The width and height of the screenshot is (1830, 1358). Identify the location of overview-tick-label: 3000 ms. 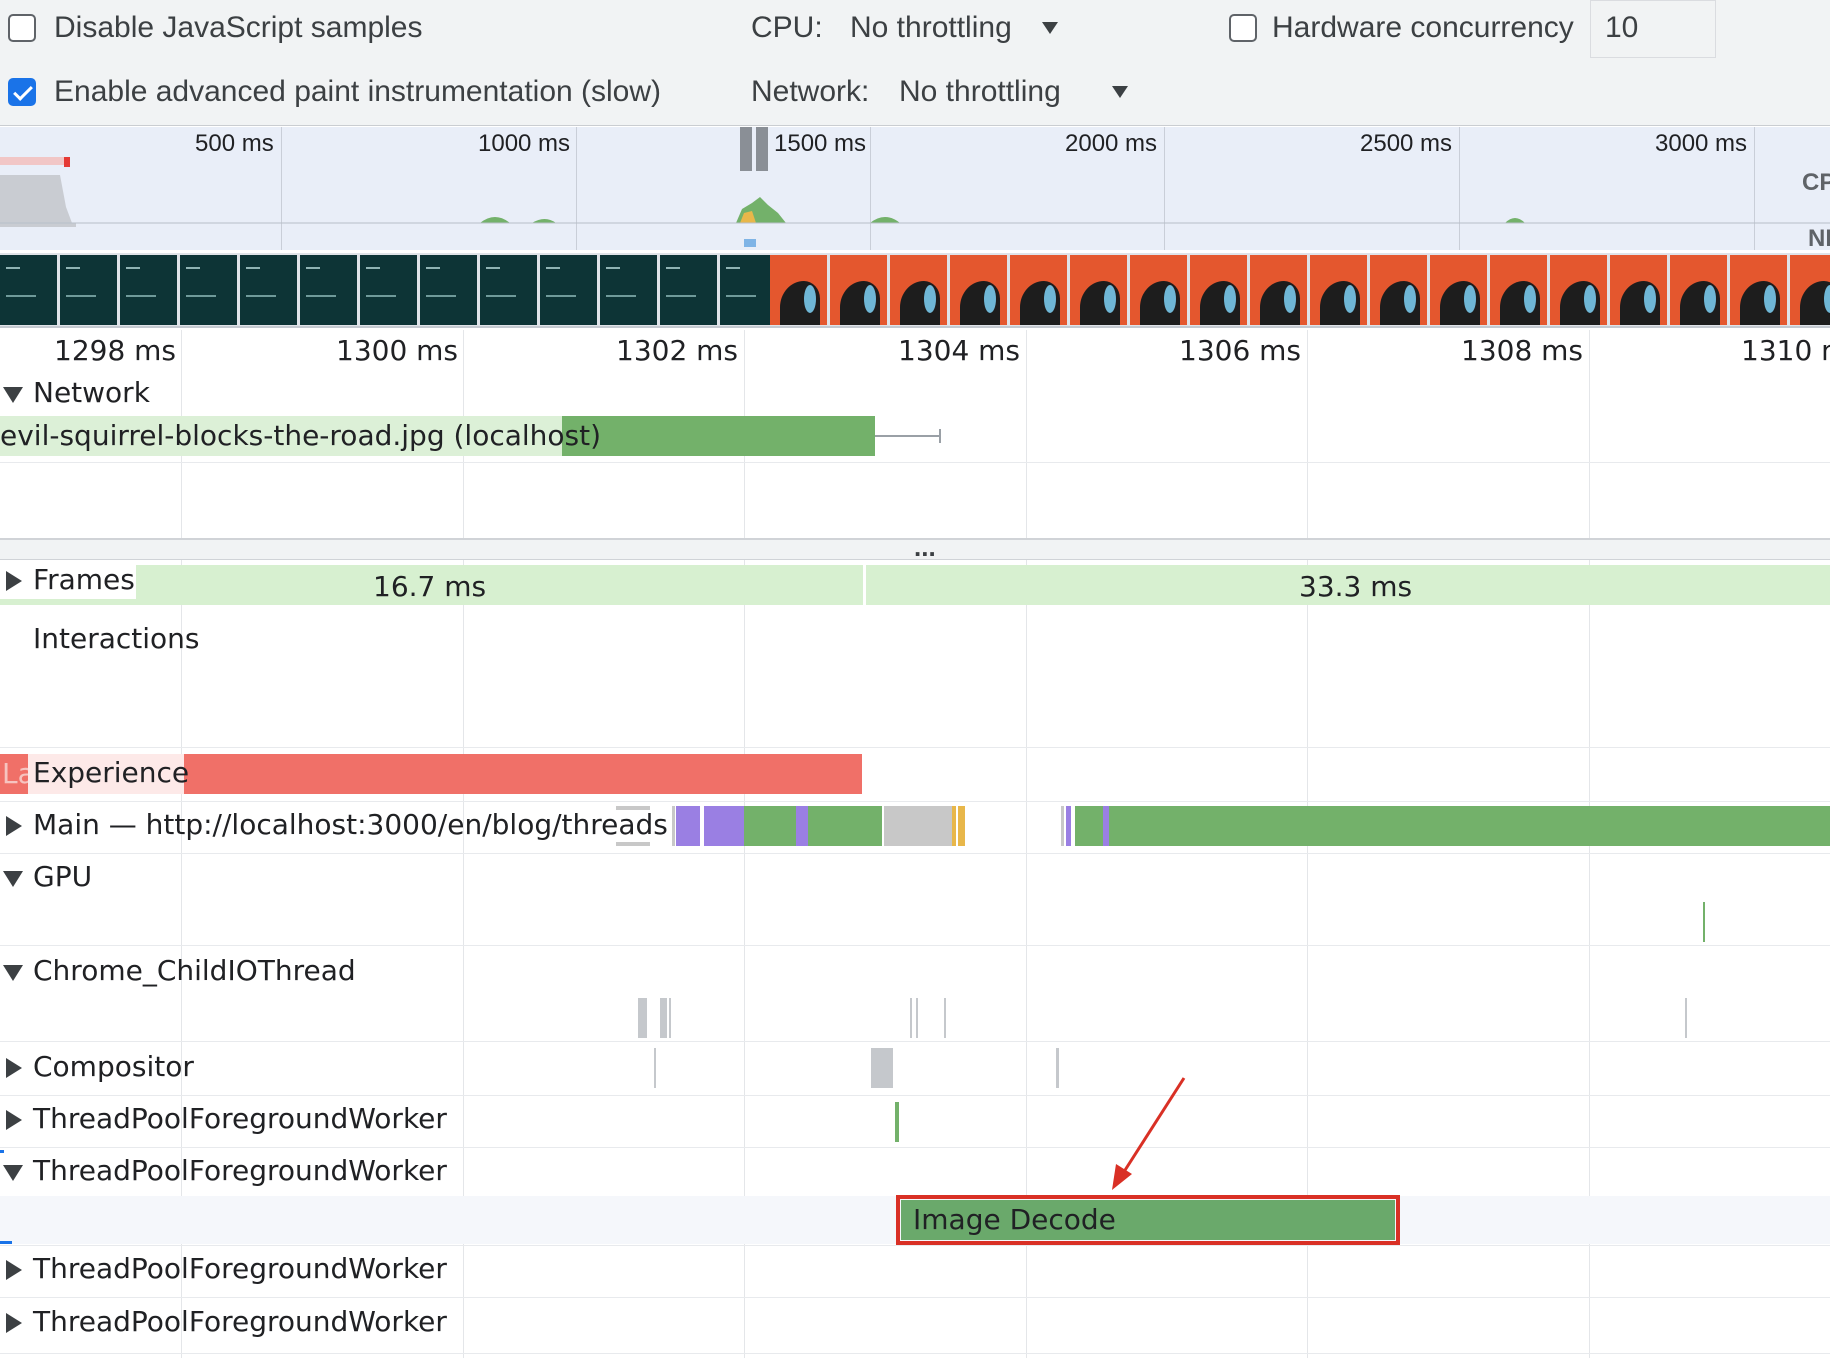
(1701, 143).